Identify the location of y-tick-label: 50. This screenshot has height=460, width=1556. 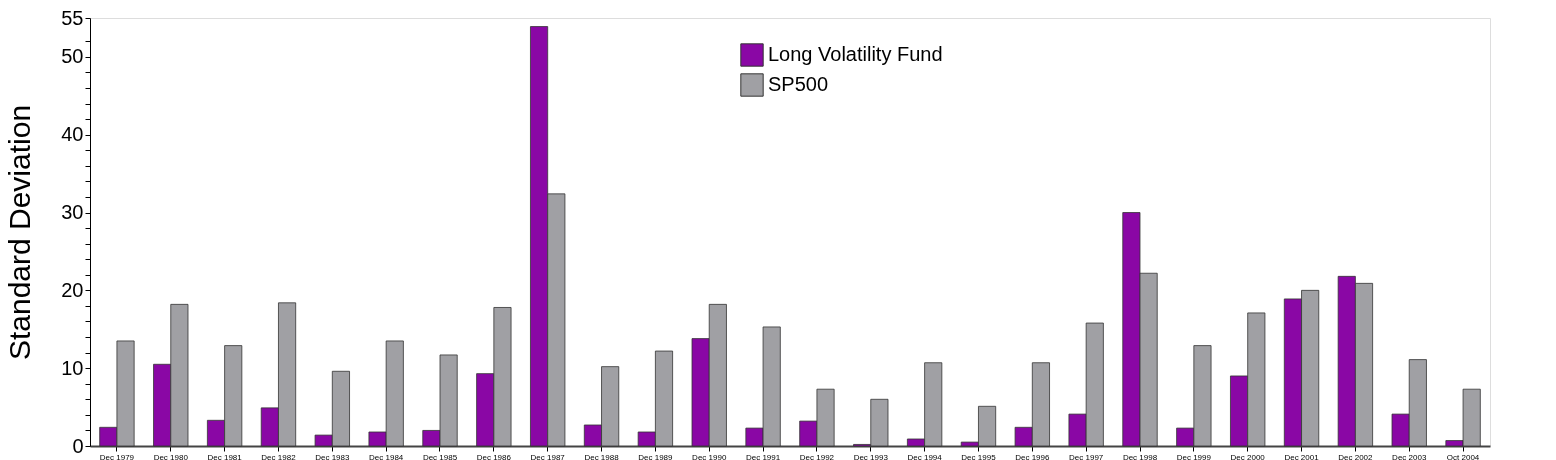
(72, 56).